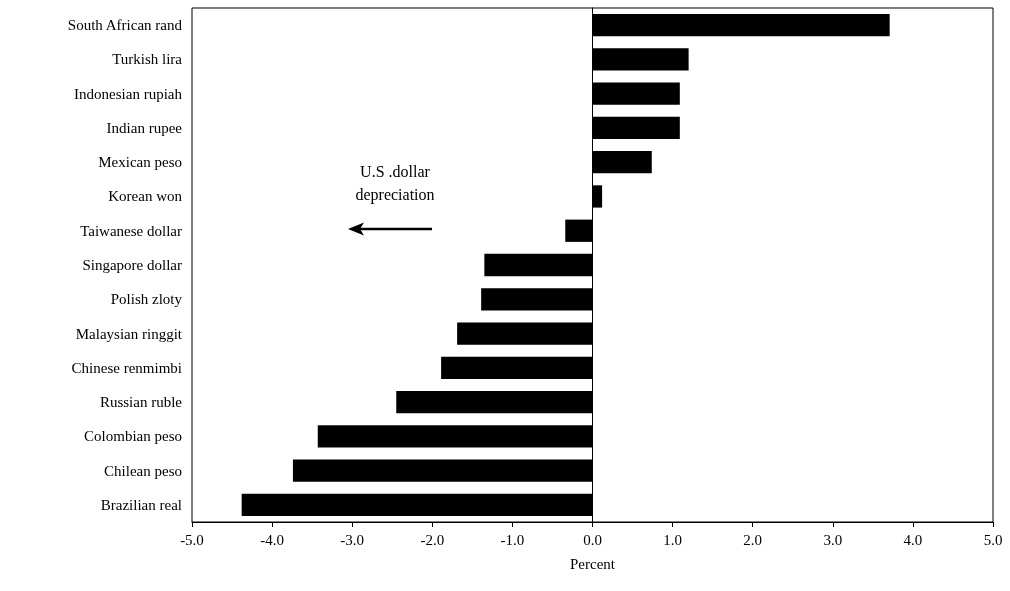 This screenshot has width=1010, height=591. Describe the element at coordinates (147, 59) in the screenshot. I see `y-tick-label: Turkish lira` at that location.